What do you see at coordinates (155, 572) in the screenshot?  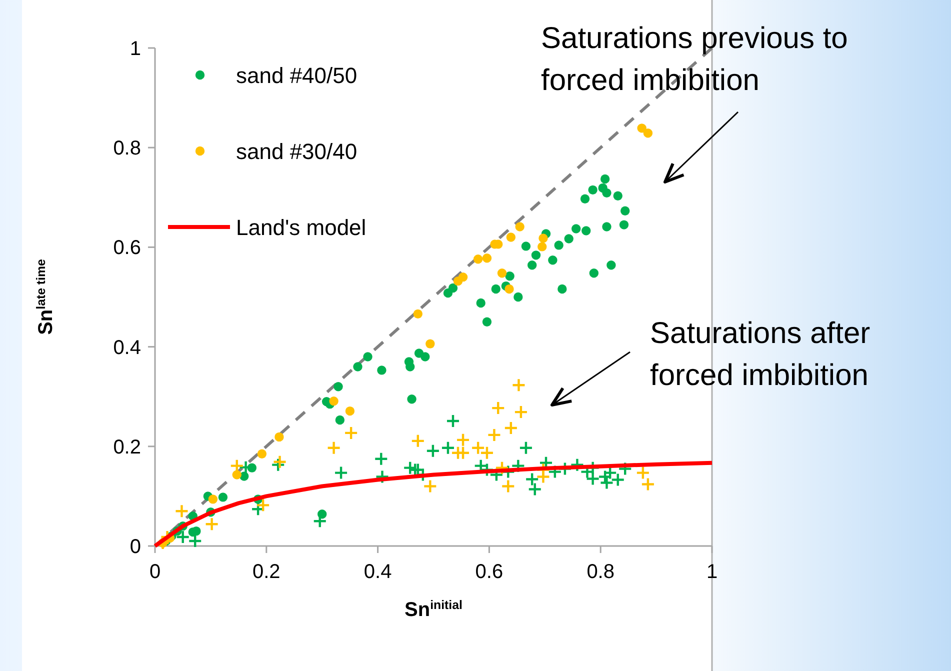 I see `x-tick-label: 0` at bounding box center [155, 572].